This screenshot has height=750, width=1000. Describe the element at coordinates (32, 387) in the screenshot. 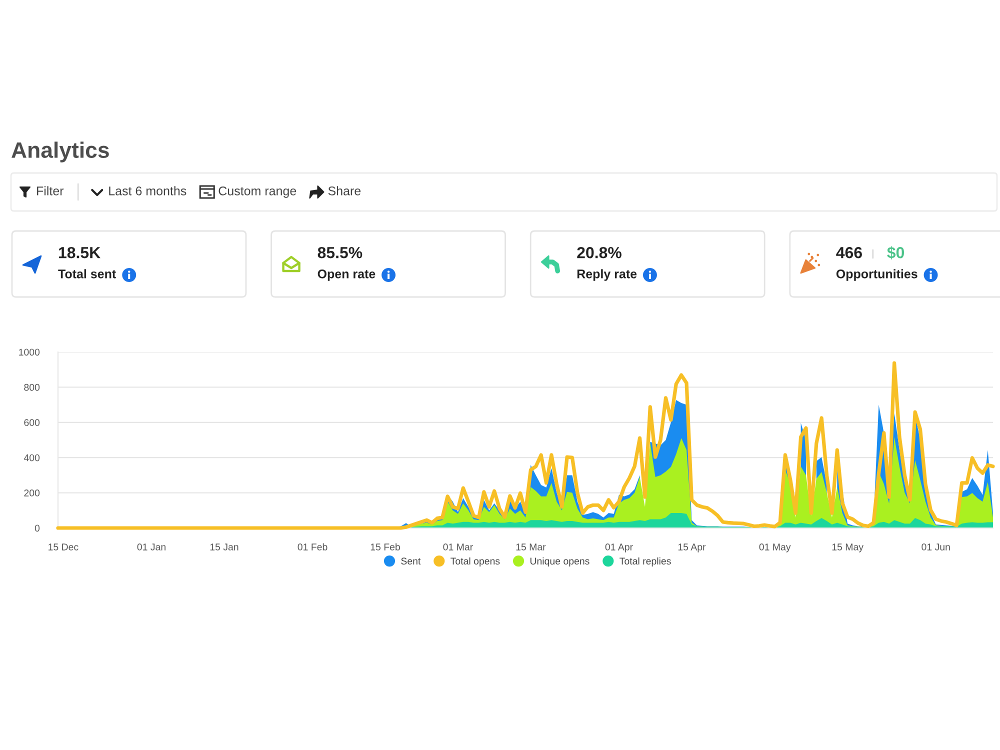

I see `y-tick-label: 800` at that location.